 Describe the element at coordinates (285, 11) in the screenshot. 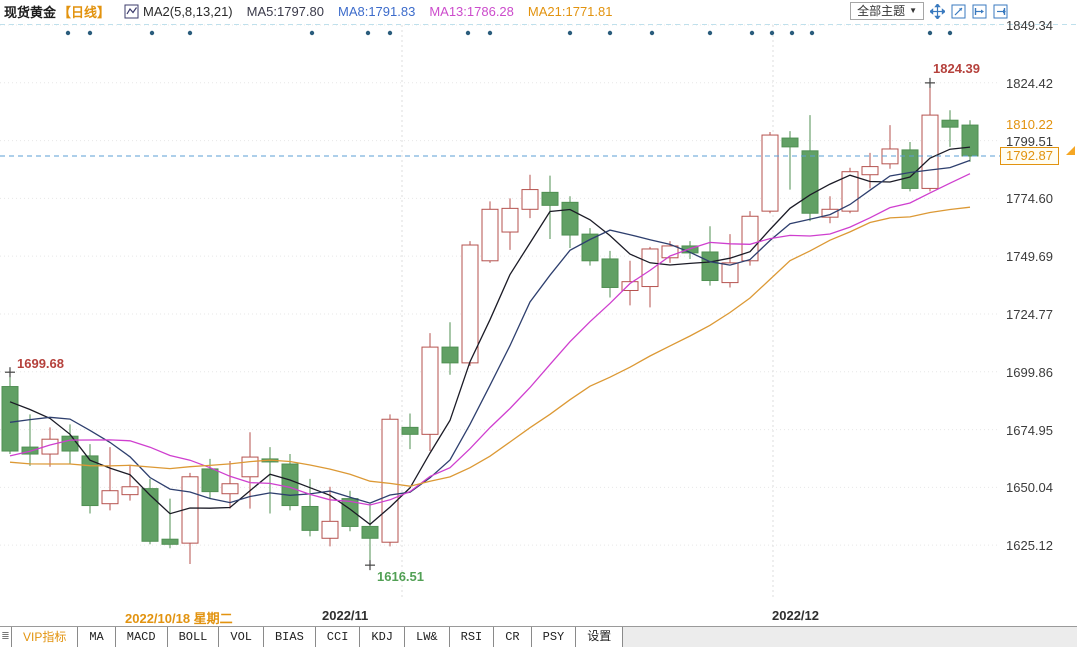

I see `ma-legend-item: MA5:1797.80` at that location.